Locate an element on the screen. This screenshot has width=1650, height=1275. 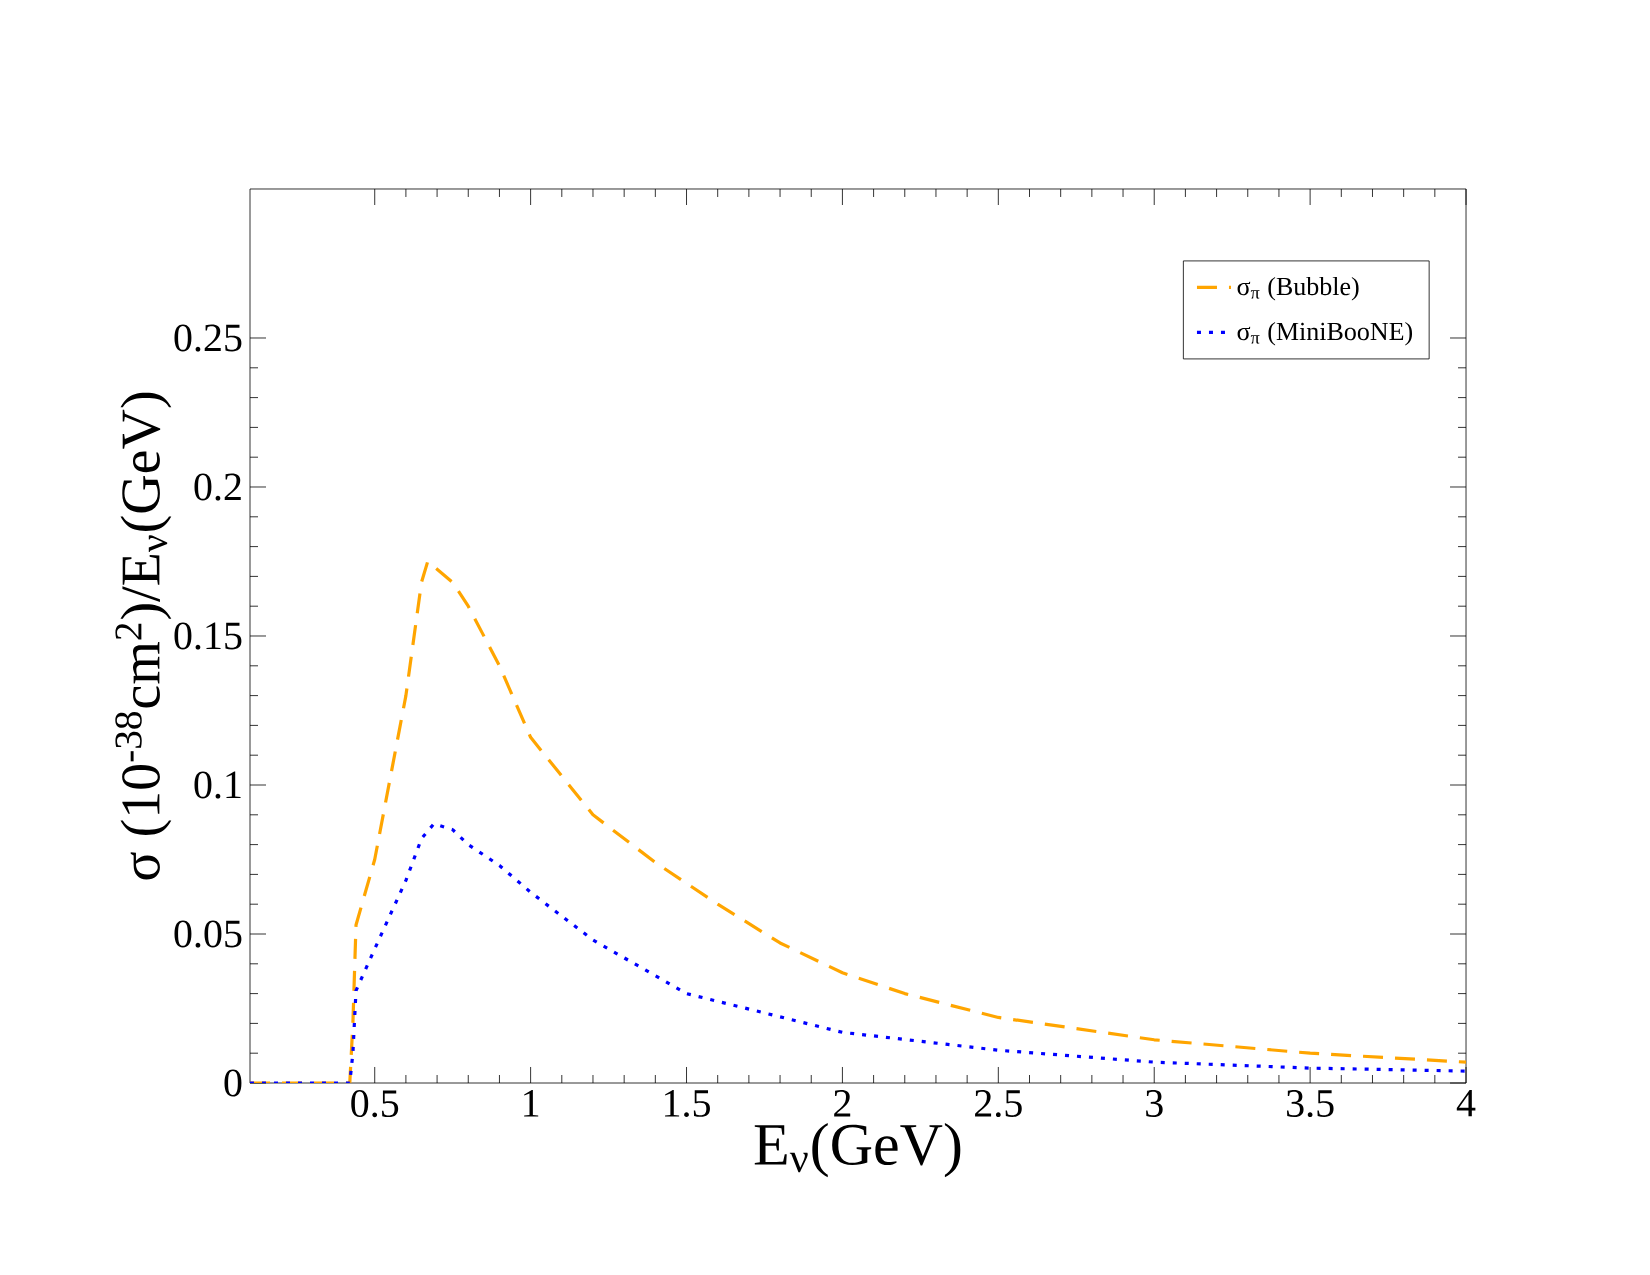
x-tick-label: 3.5 is located at coordinates (1310, 1104).